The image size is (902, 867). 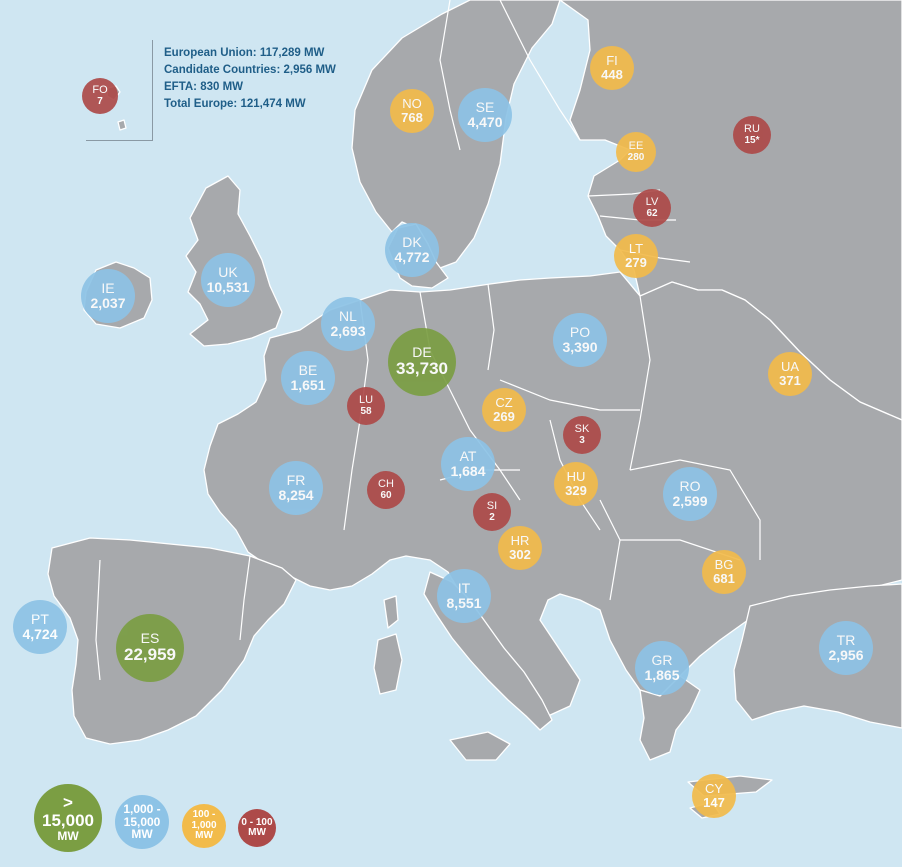 What do you see at coordinates (582, 441) in the screenshot?
I see `capacity-value: 3` at bounding box center [582, 441].